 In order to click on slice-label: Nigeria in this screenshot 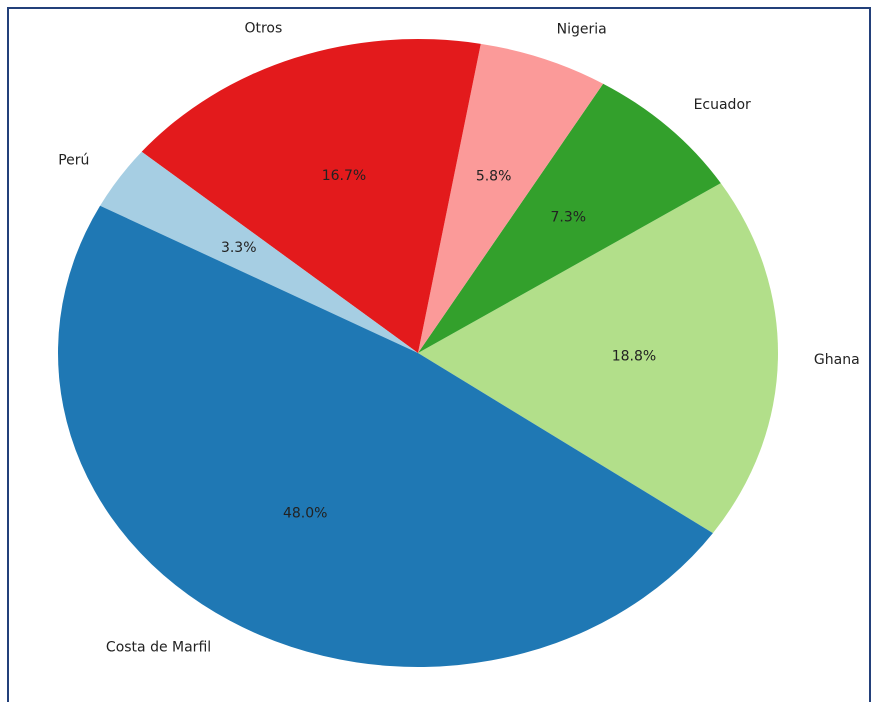, I will do `click(582, 29)`.